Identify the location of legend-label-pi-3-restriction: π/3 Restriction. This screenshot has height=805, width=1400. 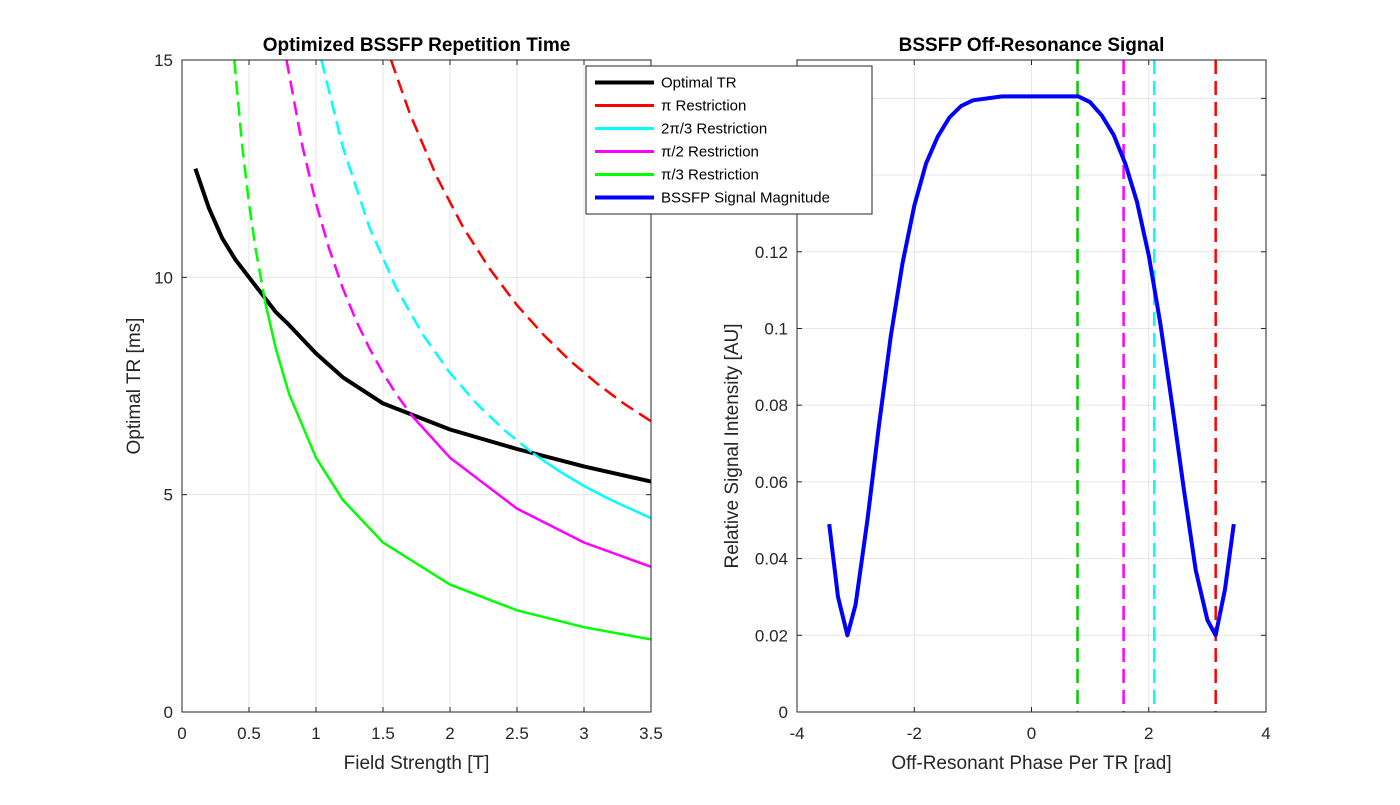
(710, 175).